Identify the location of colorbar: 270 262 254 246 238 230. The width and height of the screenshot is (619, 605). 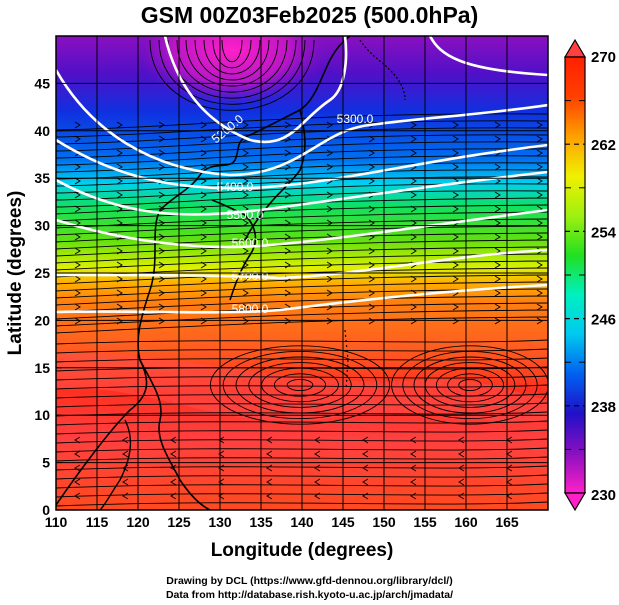
(590, 275).